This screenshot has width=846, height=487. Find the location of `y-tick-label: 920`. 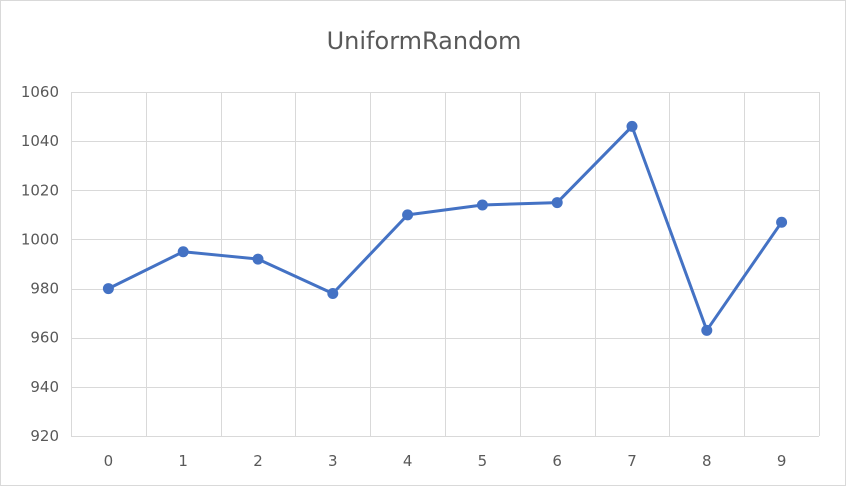

y-tick-label: 920 is located at coordinates (44, 436).